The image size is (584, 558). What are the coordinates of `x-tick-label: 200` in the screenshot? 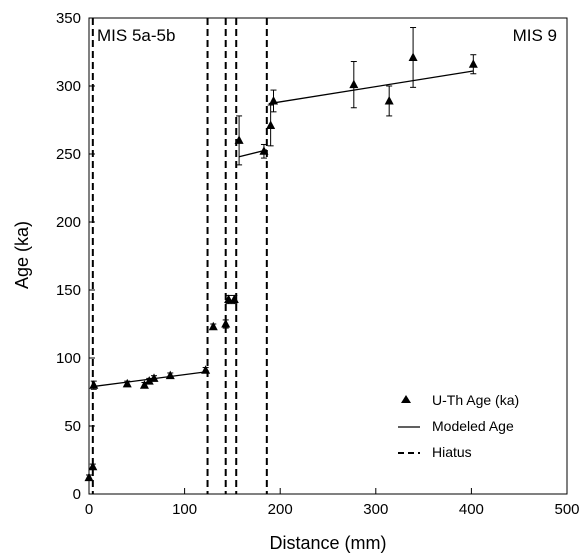 It's located at (280, 509).